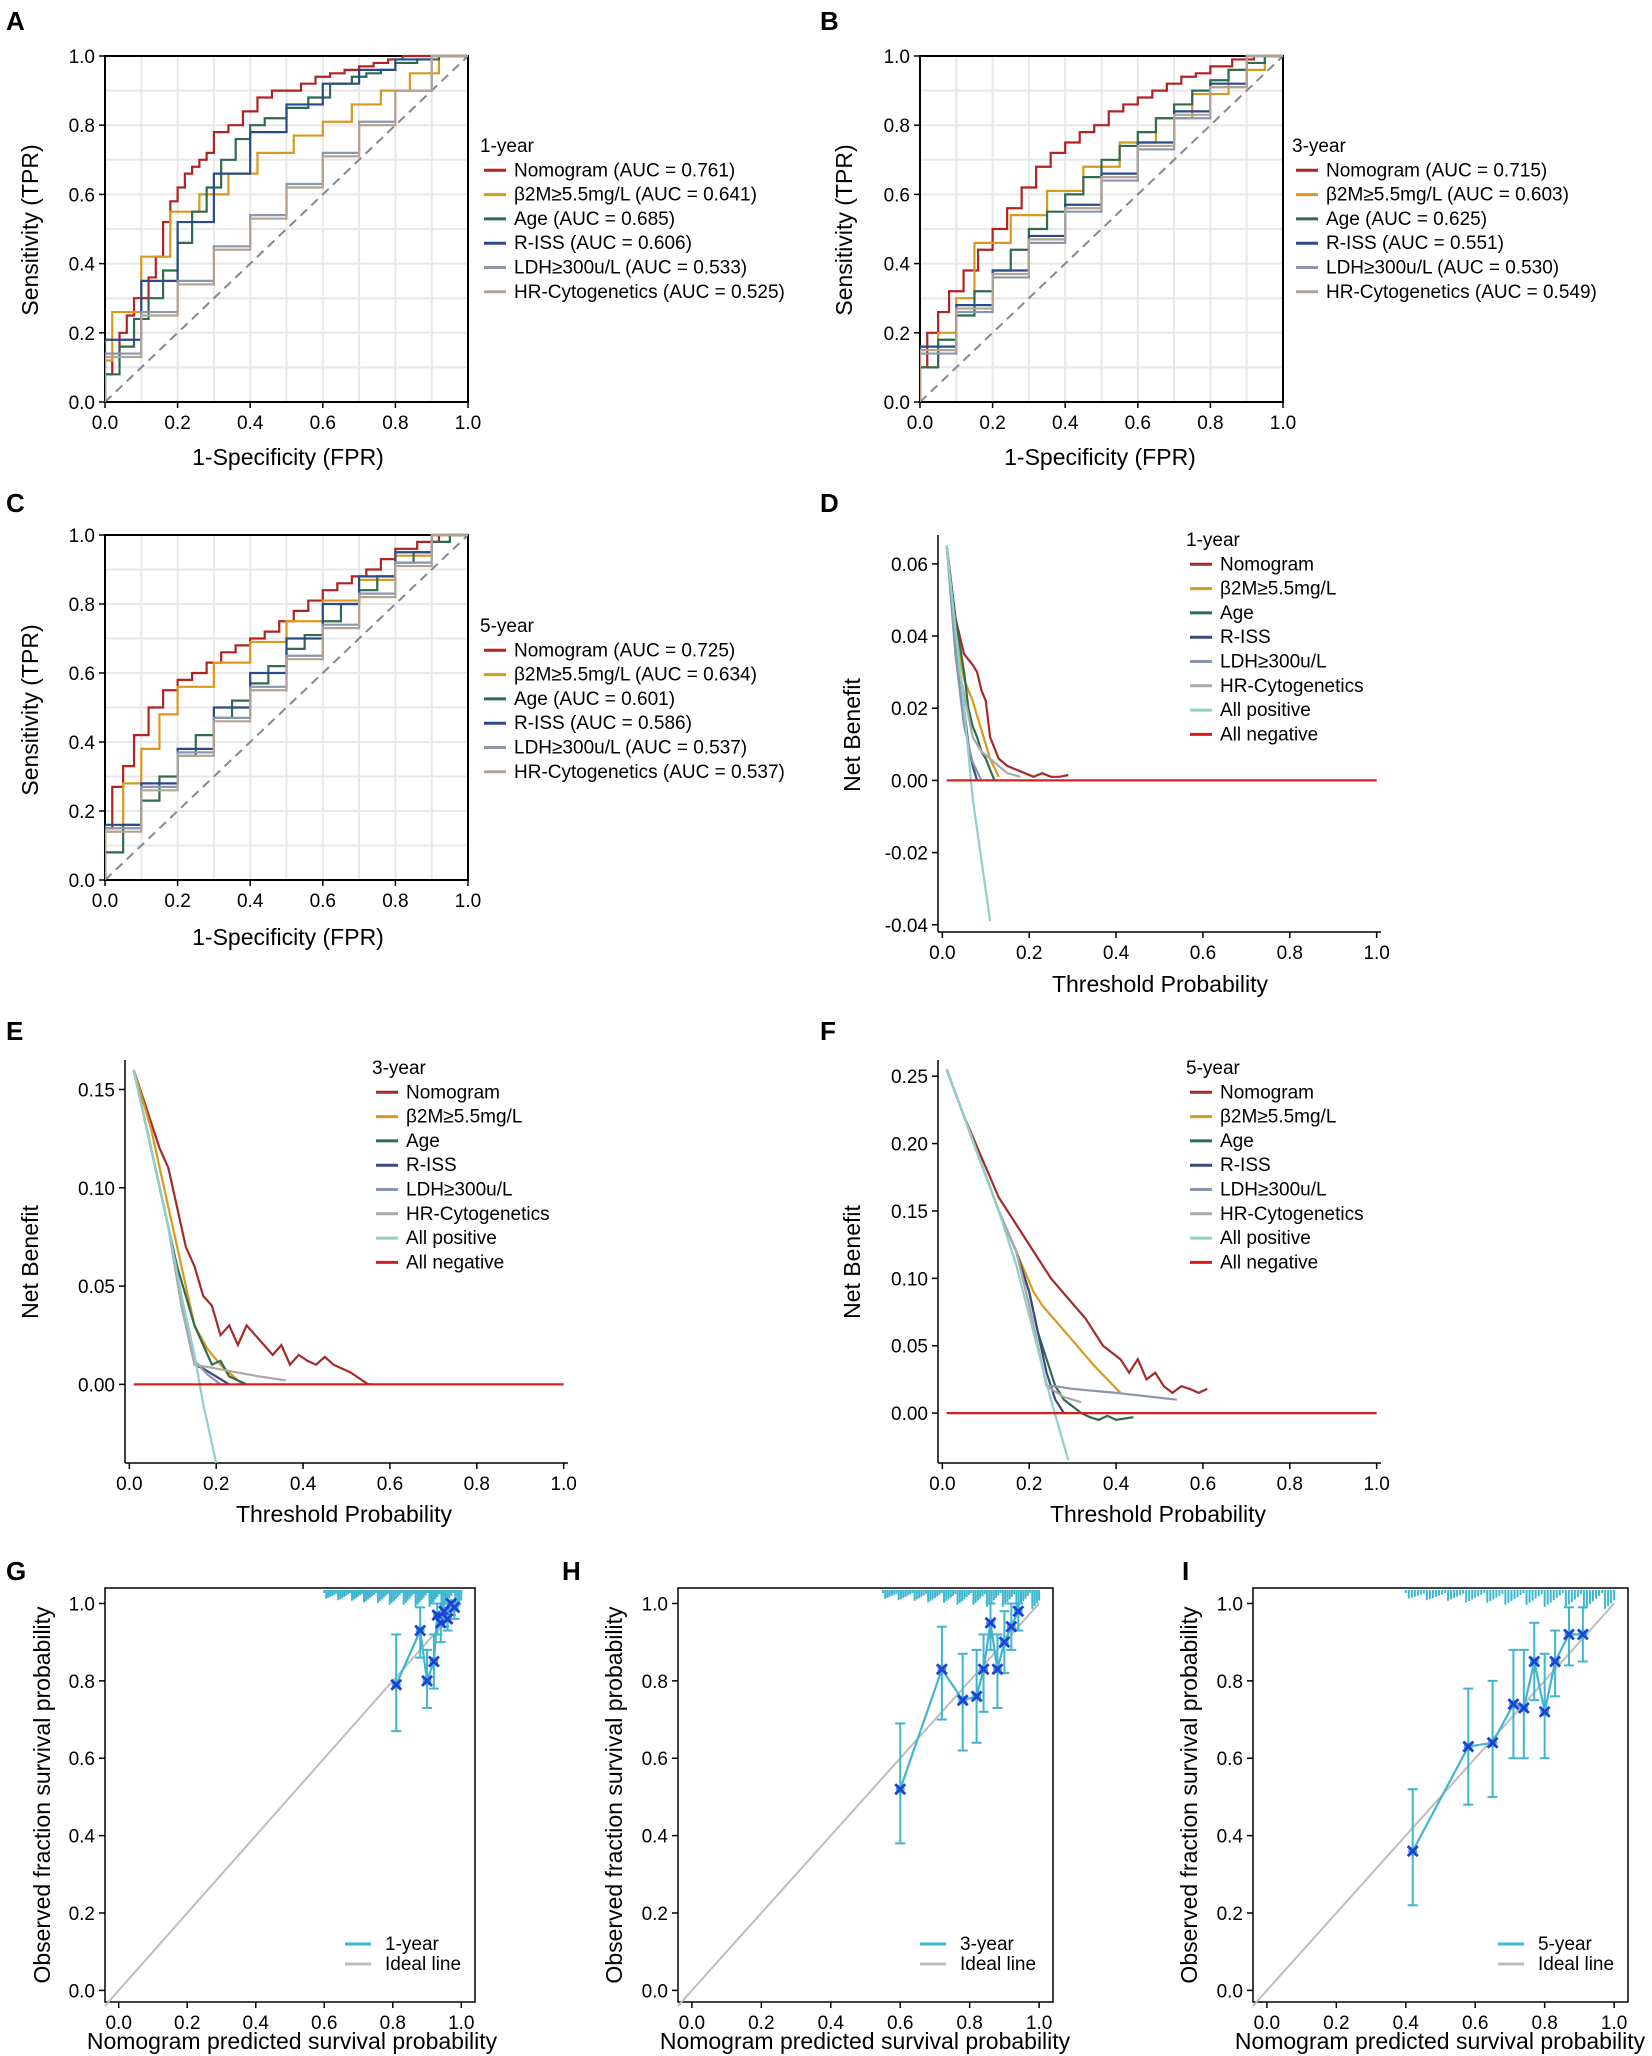  Describe the element at coordinates (14, 1031) in the screenshot. I see `panel-letter: E` at that location.